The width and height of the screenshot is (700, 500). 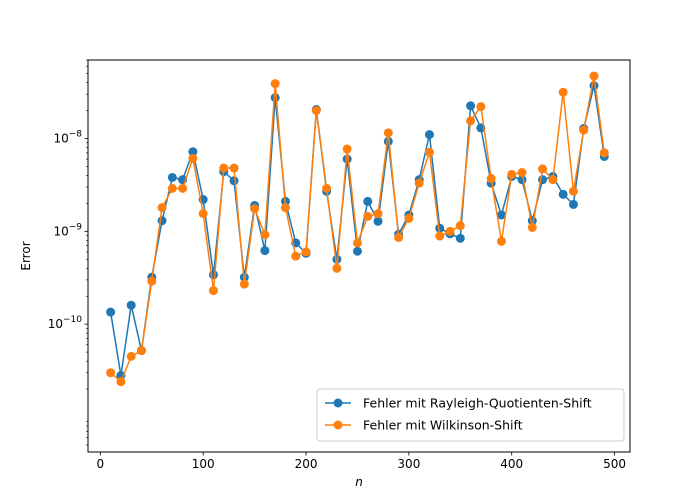 I want to click on x-tick-label: 400, so click(x=511, y=464).